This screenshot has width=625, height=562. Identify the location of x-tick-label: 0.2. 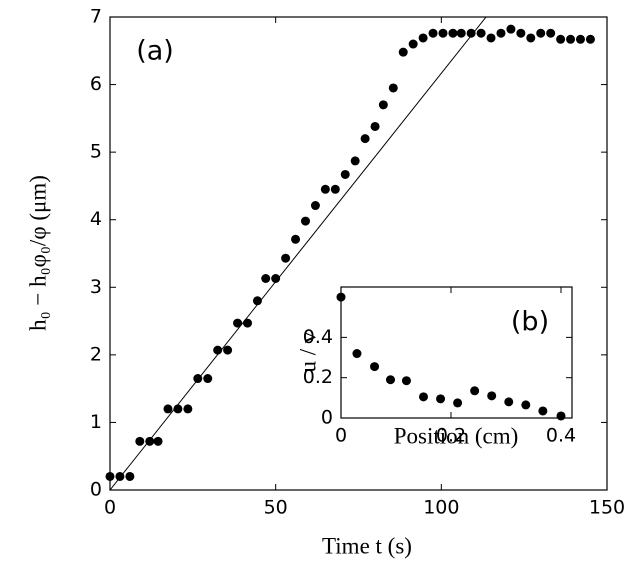
(451, 436).